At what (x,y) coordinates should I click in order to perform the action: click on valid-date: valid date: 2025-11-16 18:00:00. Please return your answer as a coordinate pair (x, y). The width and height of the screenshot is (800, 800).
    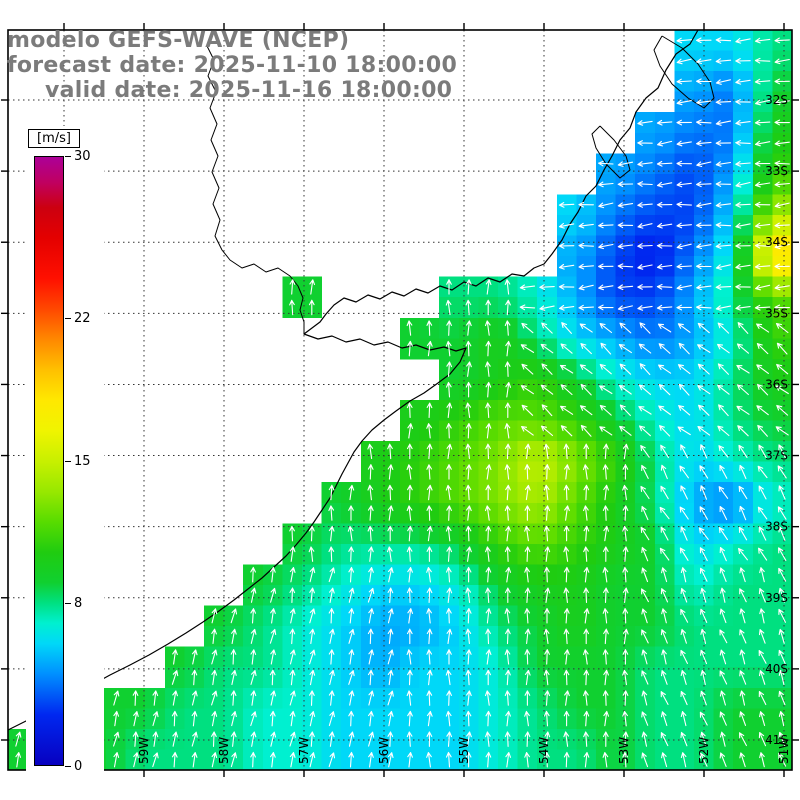
    Looking at the image, I should click on (249, 90).